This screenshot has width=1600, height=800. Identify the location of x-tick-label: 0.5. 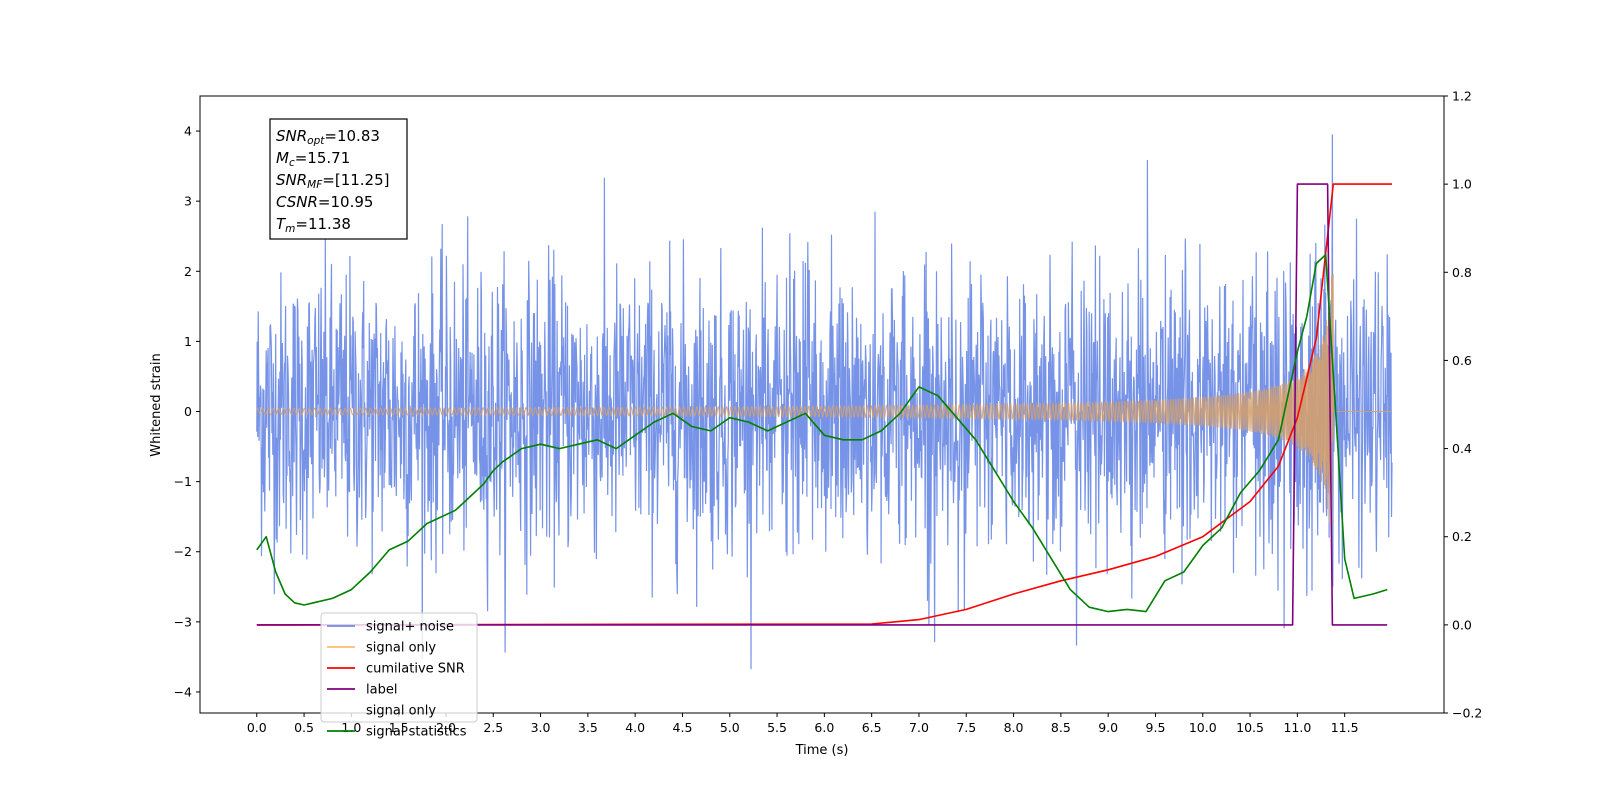
(304, 727).